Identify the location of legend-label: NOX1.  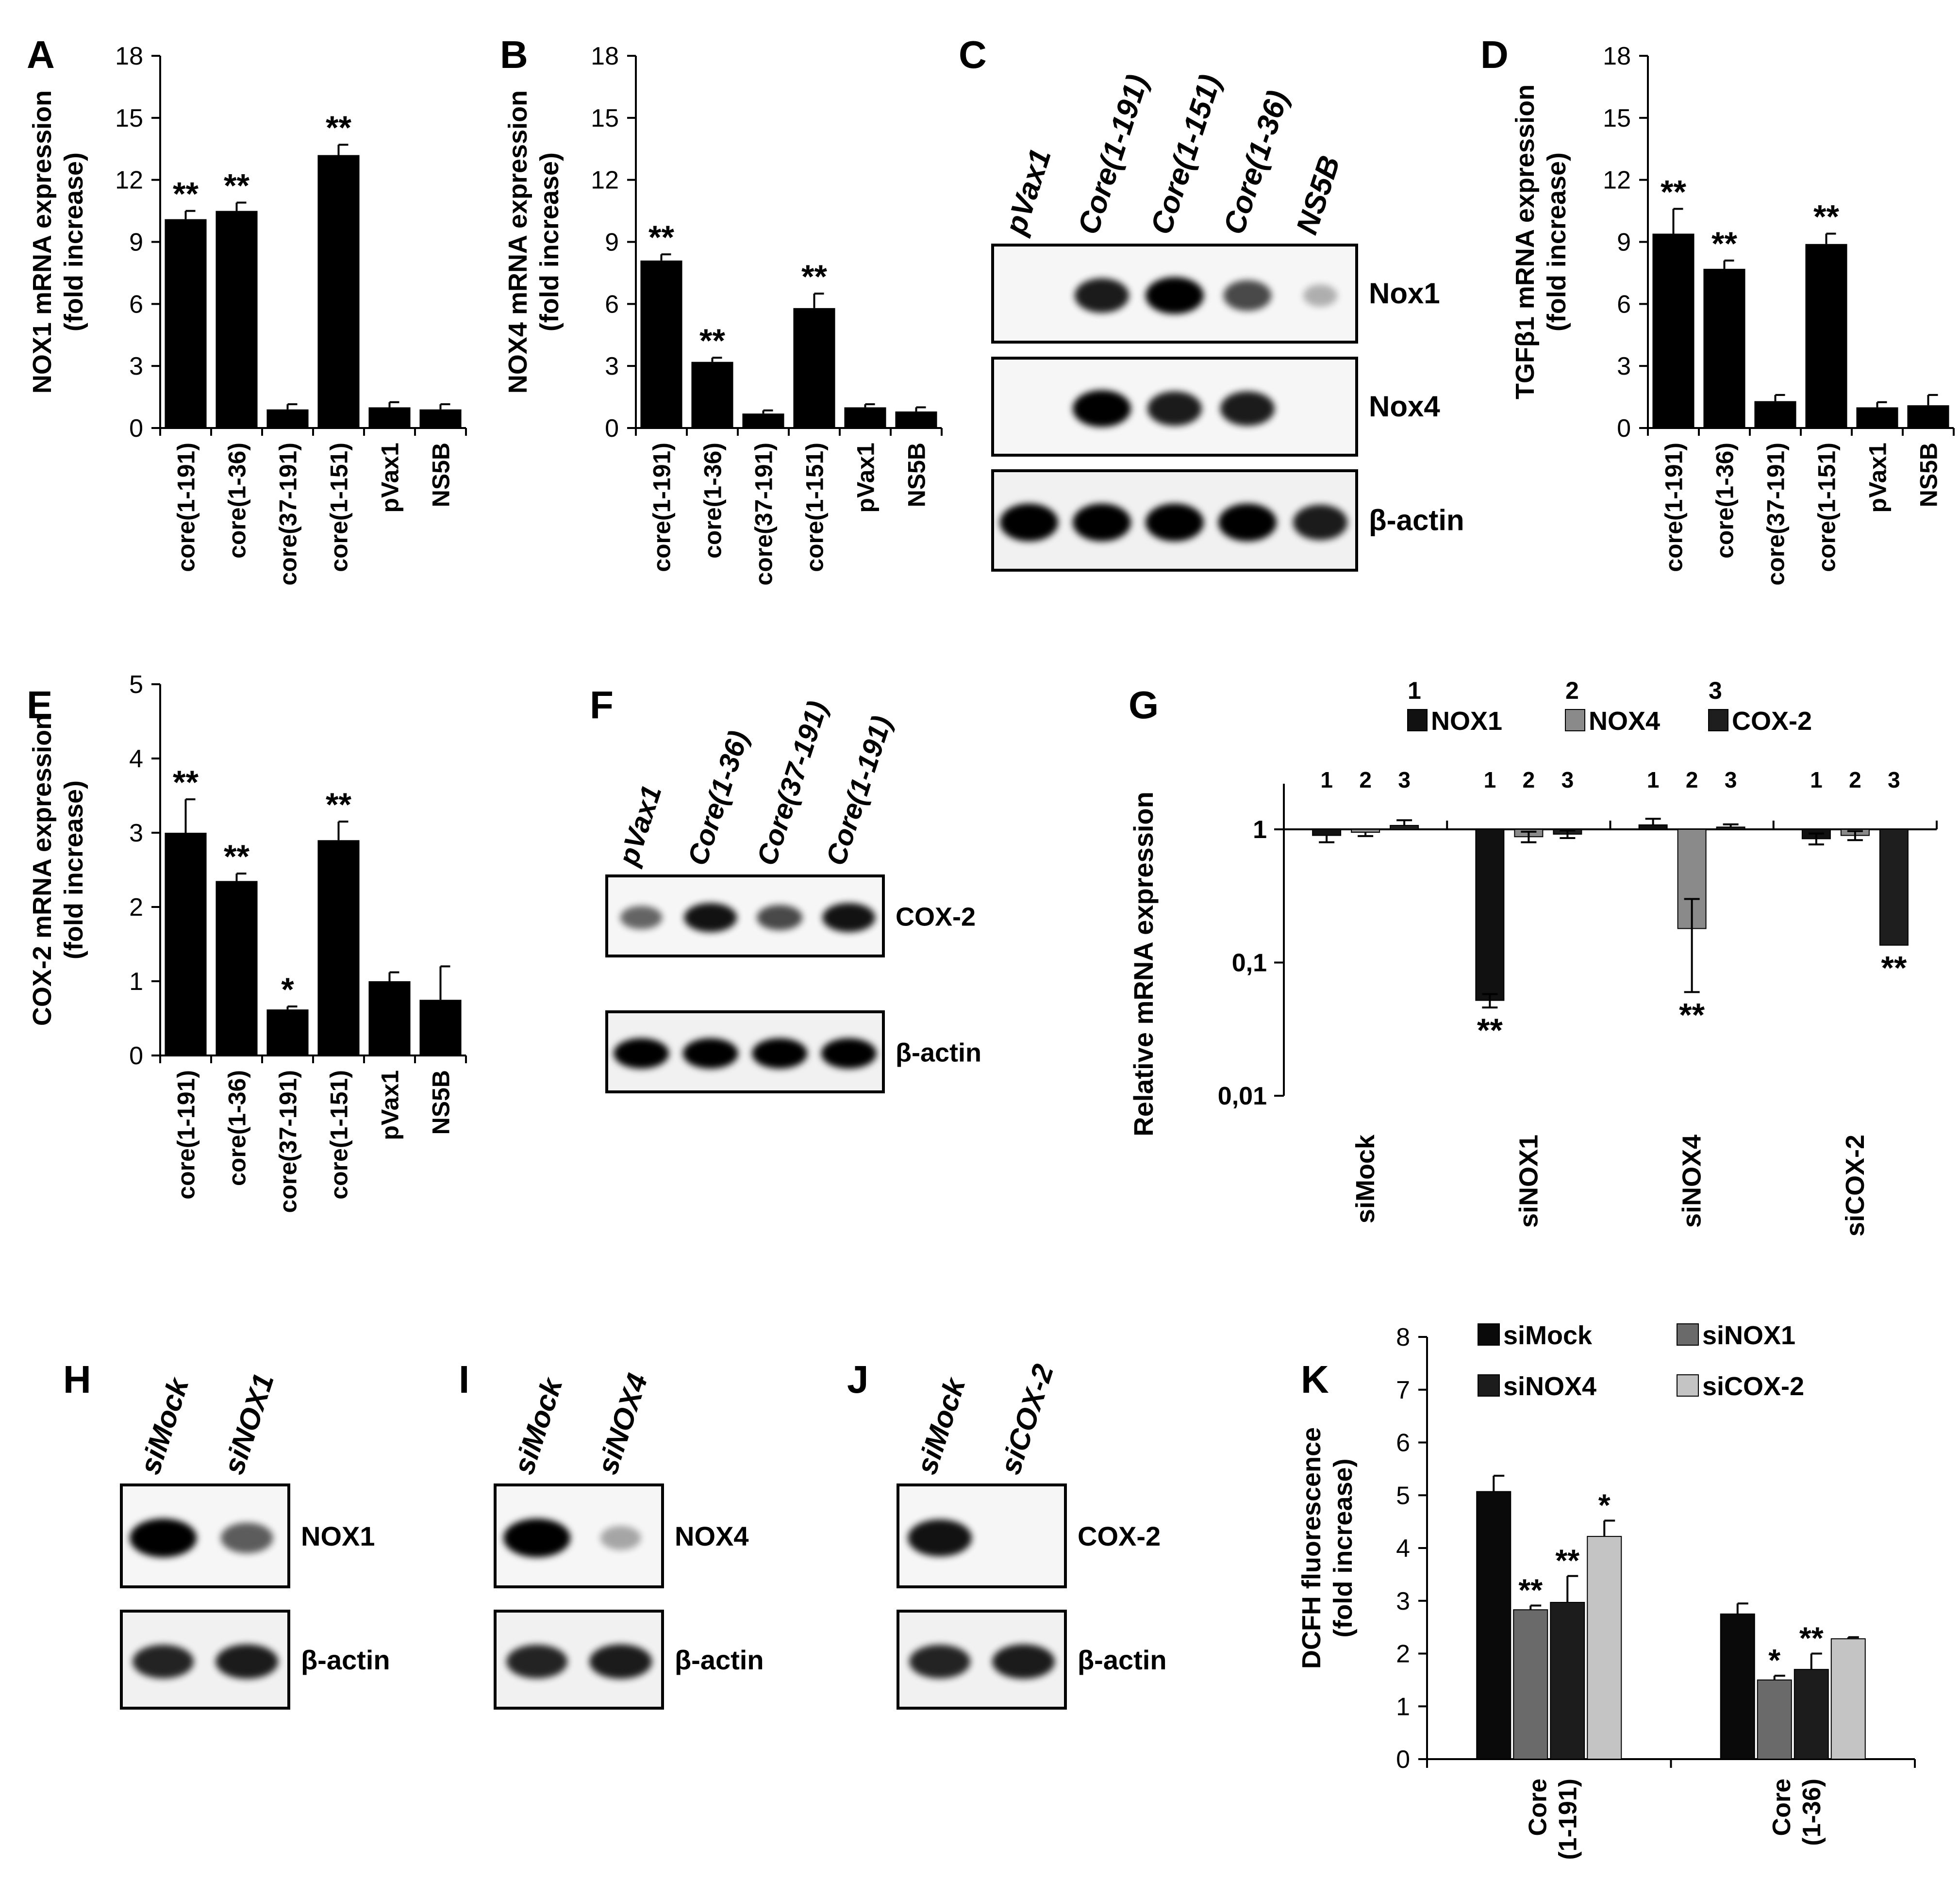
(1467, 722).